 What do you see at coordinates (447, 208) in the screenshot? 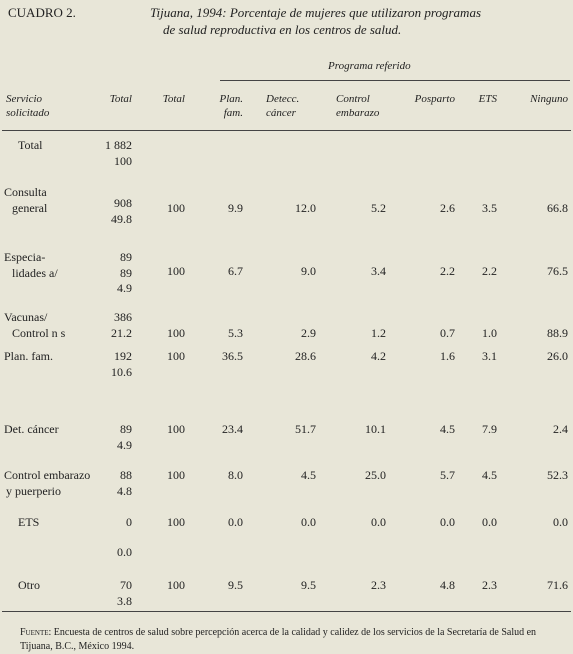
I see `cell: 2.6` at bounding box center [447, 208].